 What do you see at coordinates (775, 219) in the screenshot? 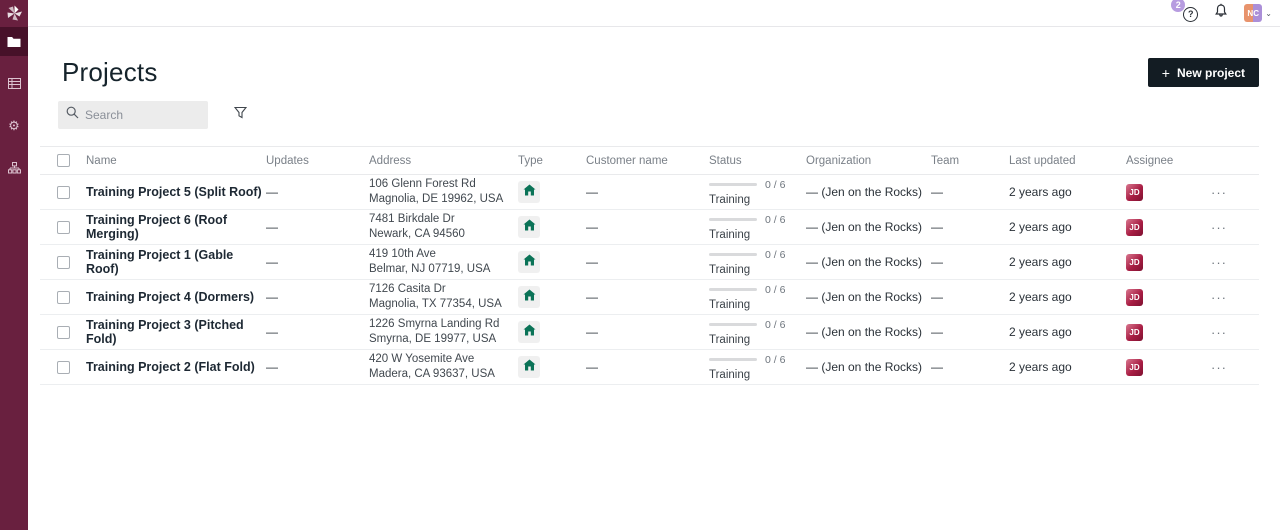
I see `progress-count: 0 / 6` at bounding box center [775, 219].